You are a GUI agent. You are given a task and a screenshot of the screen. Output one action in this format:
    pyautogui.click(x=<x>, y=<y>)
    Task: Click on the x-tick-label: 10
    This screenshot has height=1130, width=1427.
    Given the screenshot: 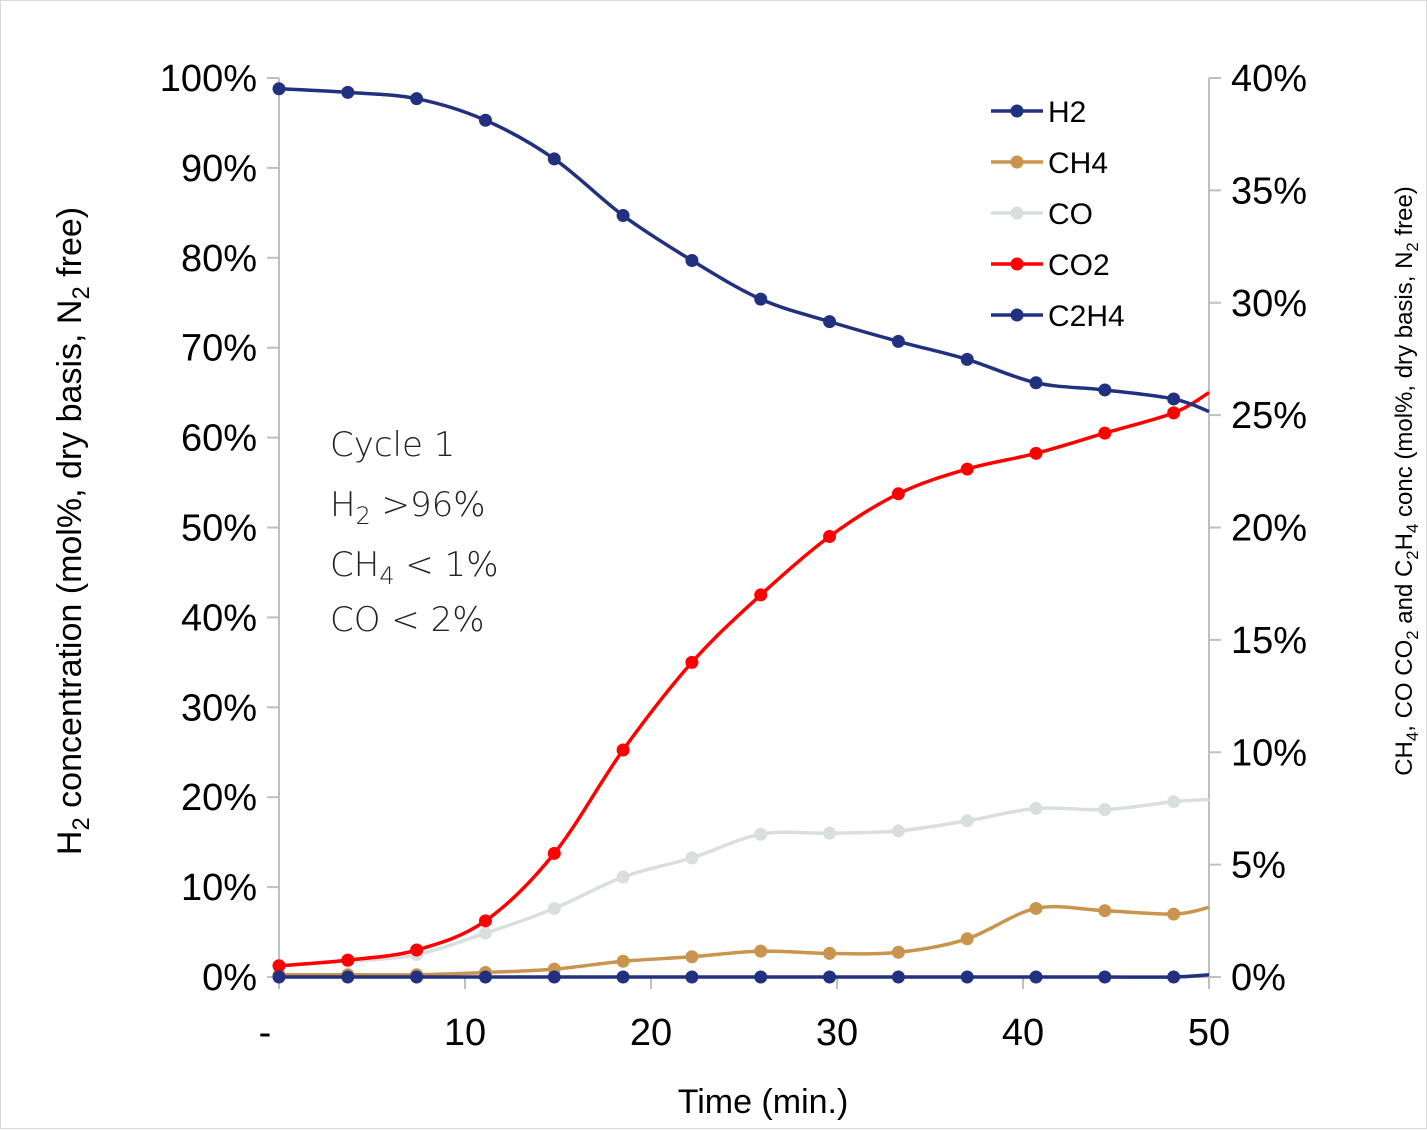 What is the action you would take?
    pyautogui.click(x=465, y=1033)
    